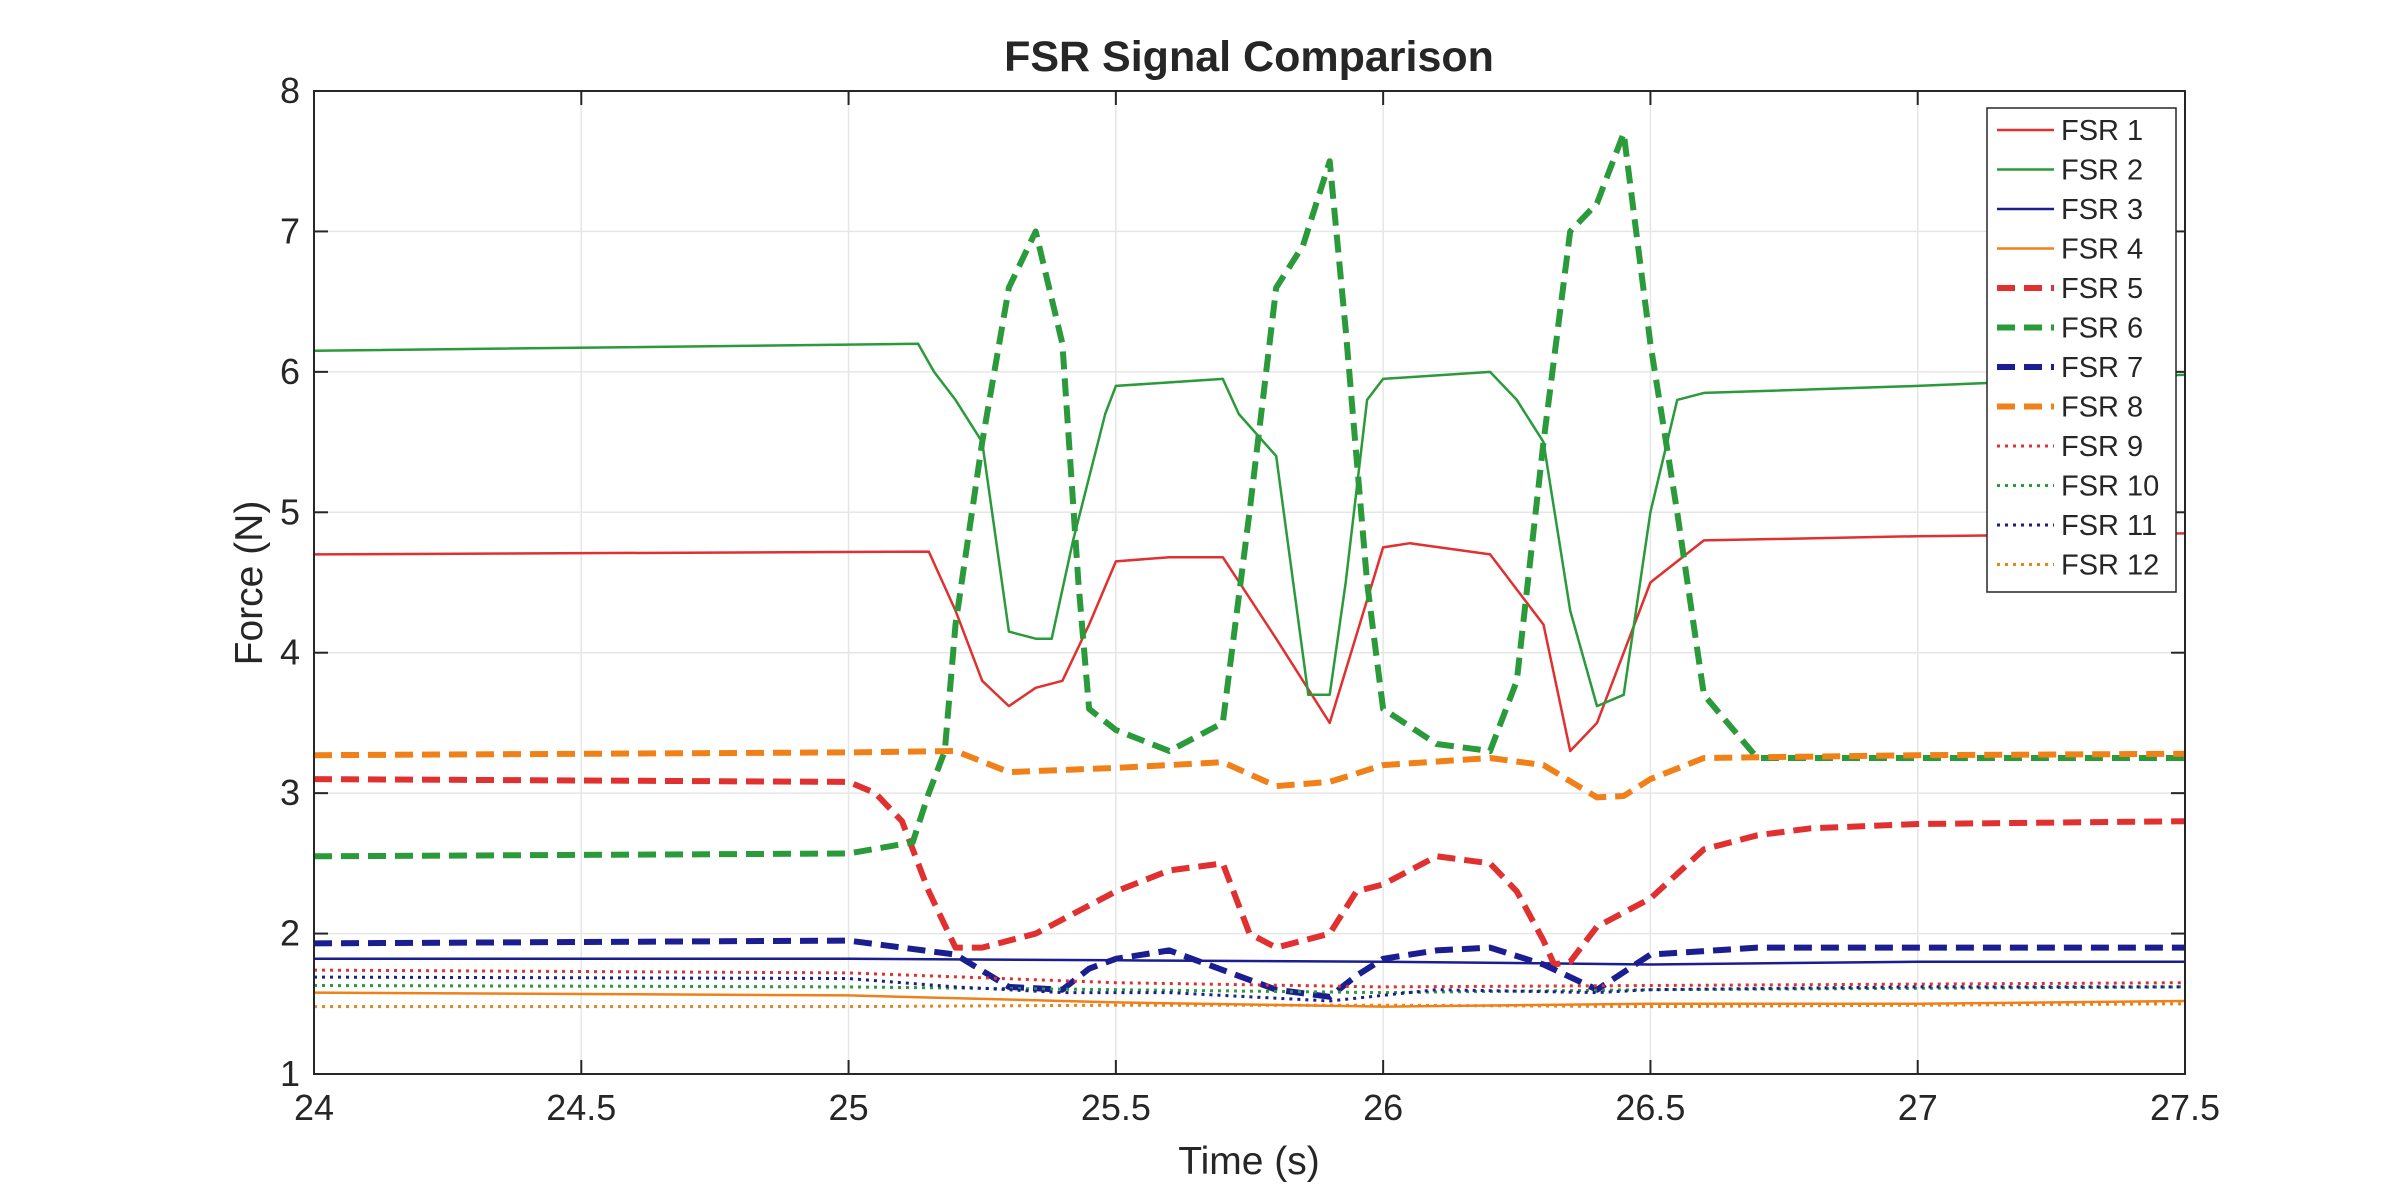 This screenshot has width=2400, height=1200. I want to click on y-tick-label: 5, so click(290, 511).